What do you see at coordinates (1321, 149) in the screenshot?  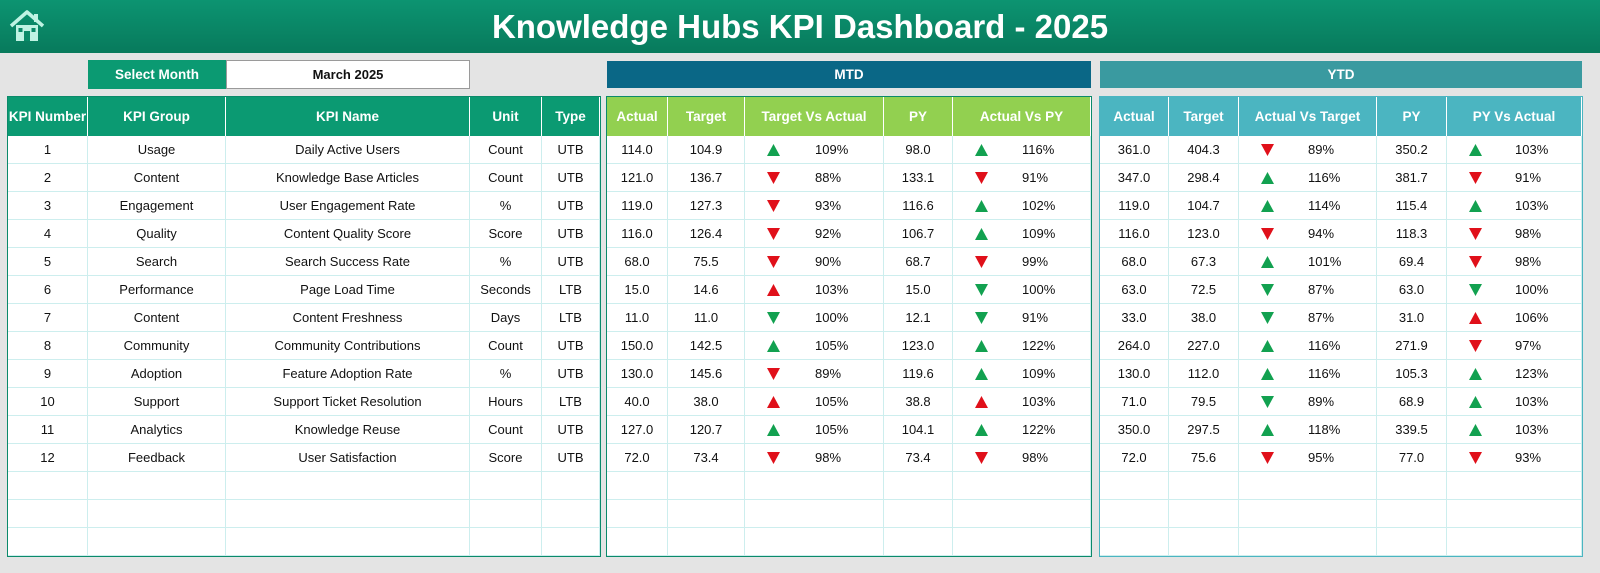 I see `cell-text: 89%` at bounding box center [1321, 149].